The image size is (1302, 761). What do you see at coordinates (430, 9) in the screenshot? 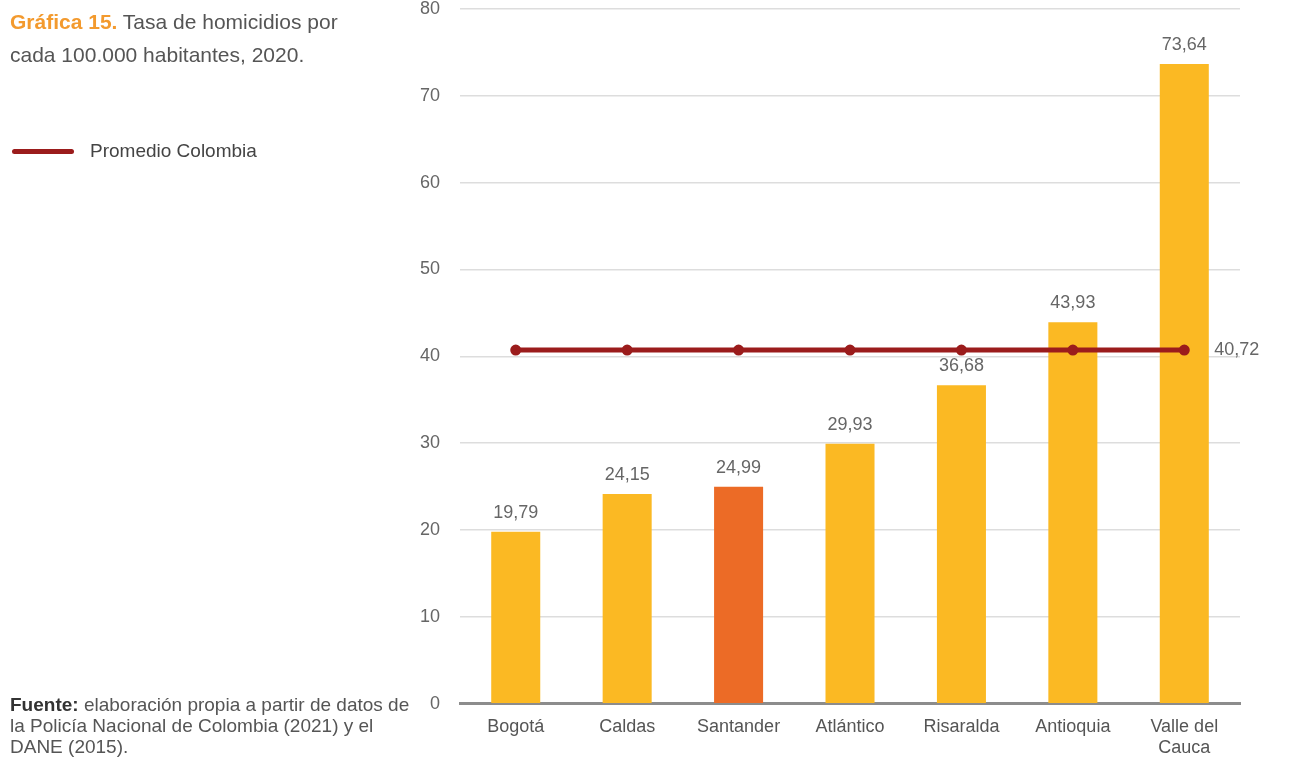
I see `y-tick-label: 80` at bounding box center [430, 9].